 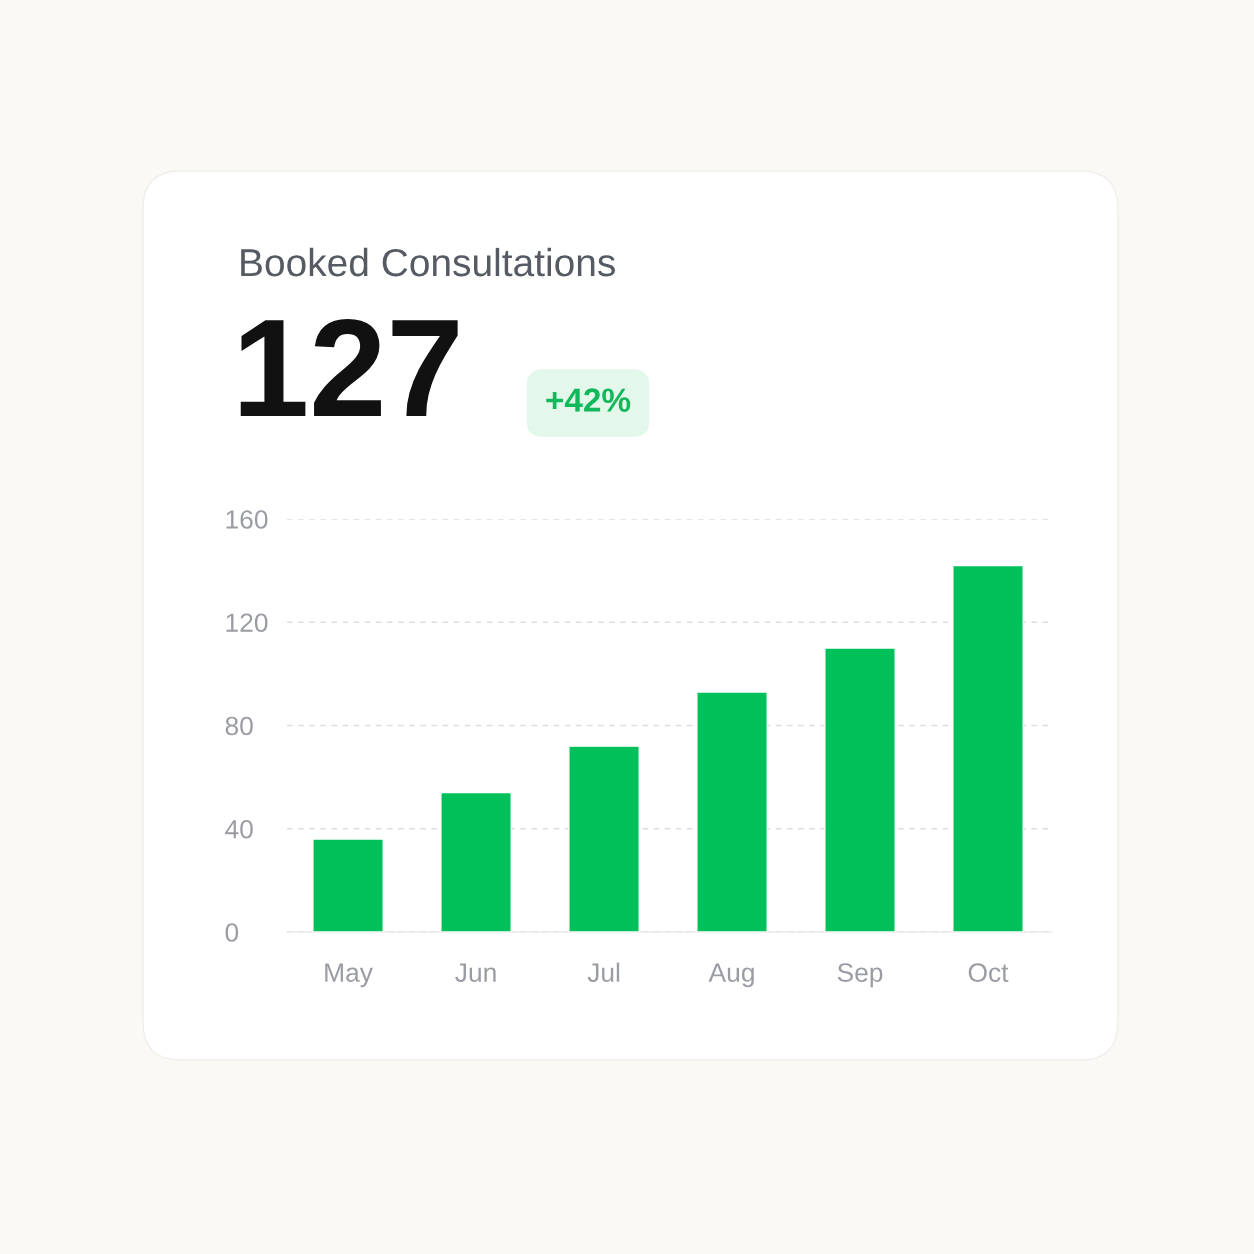 What do you see at coordinates (428, 262) in the screenshot?
I see `chart-title: Booked Consultations` at bounding box center [428, 262].